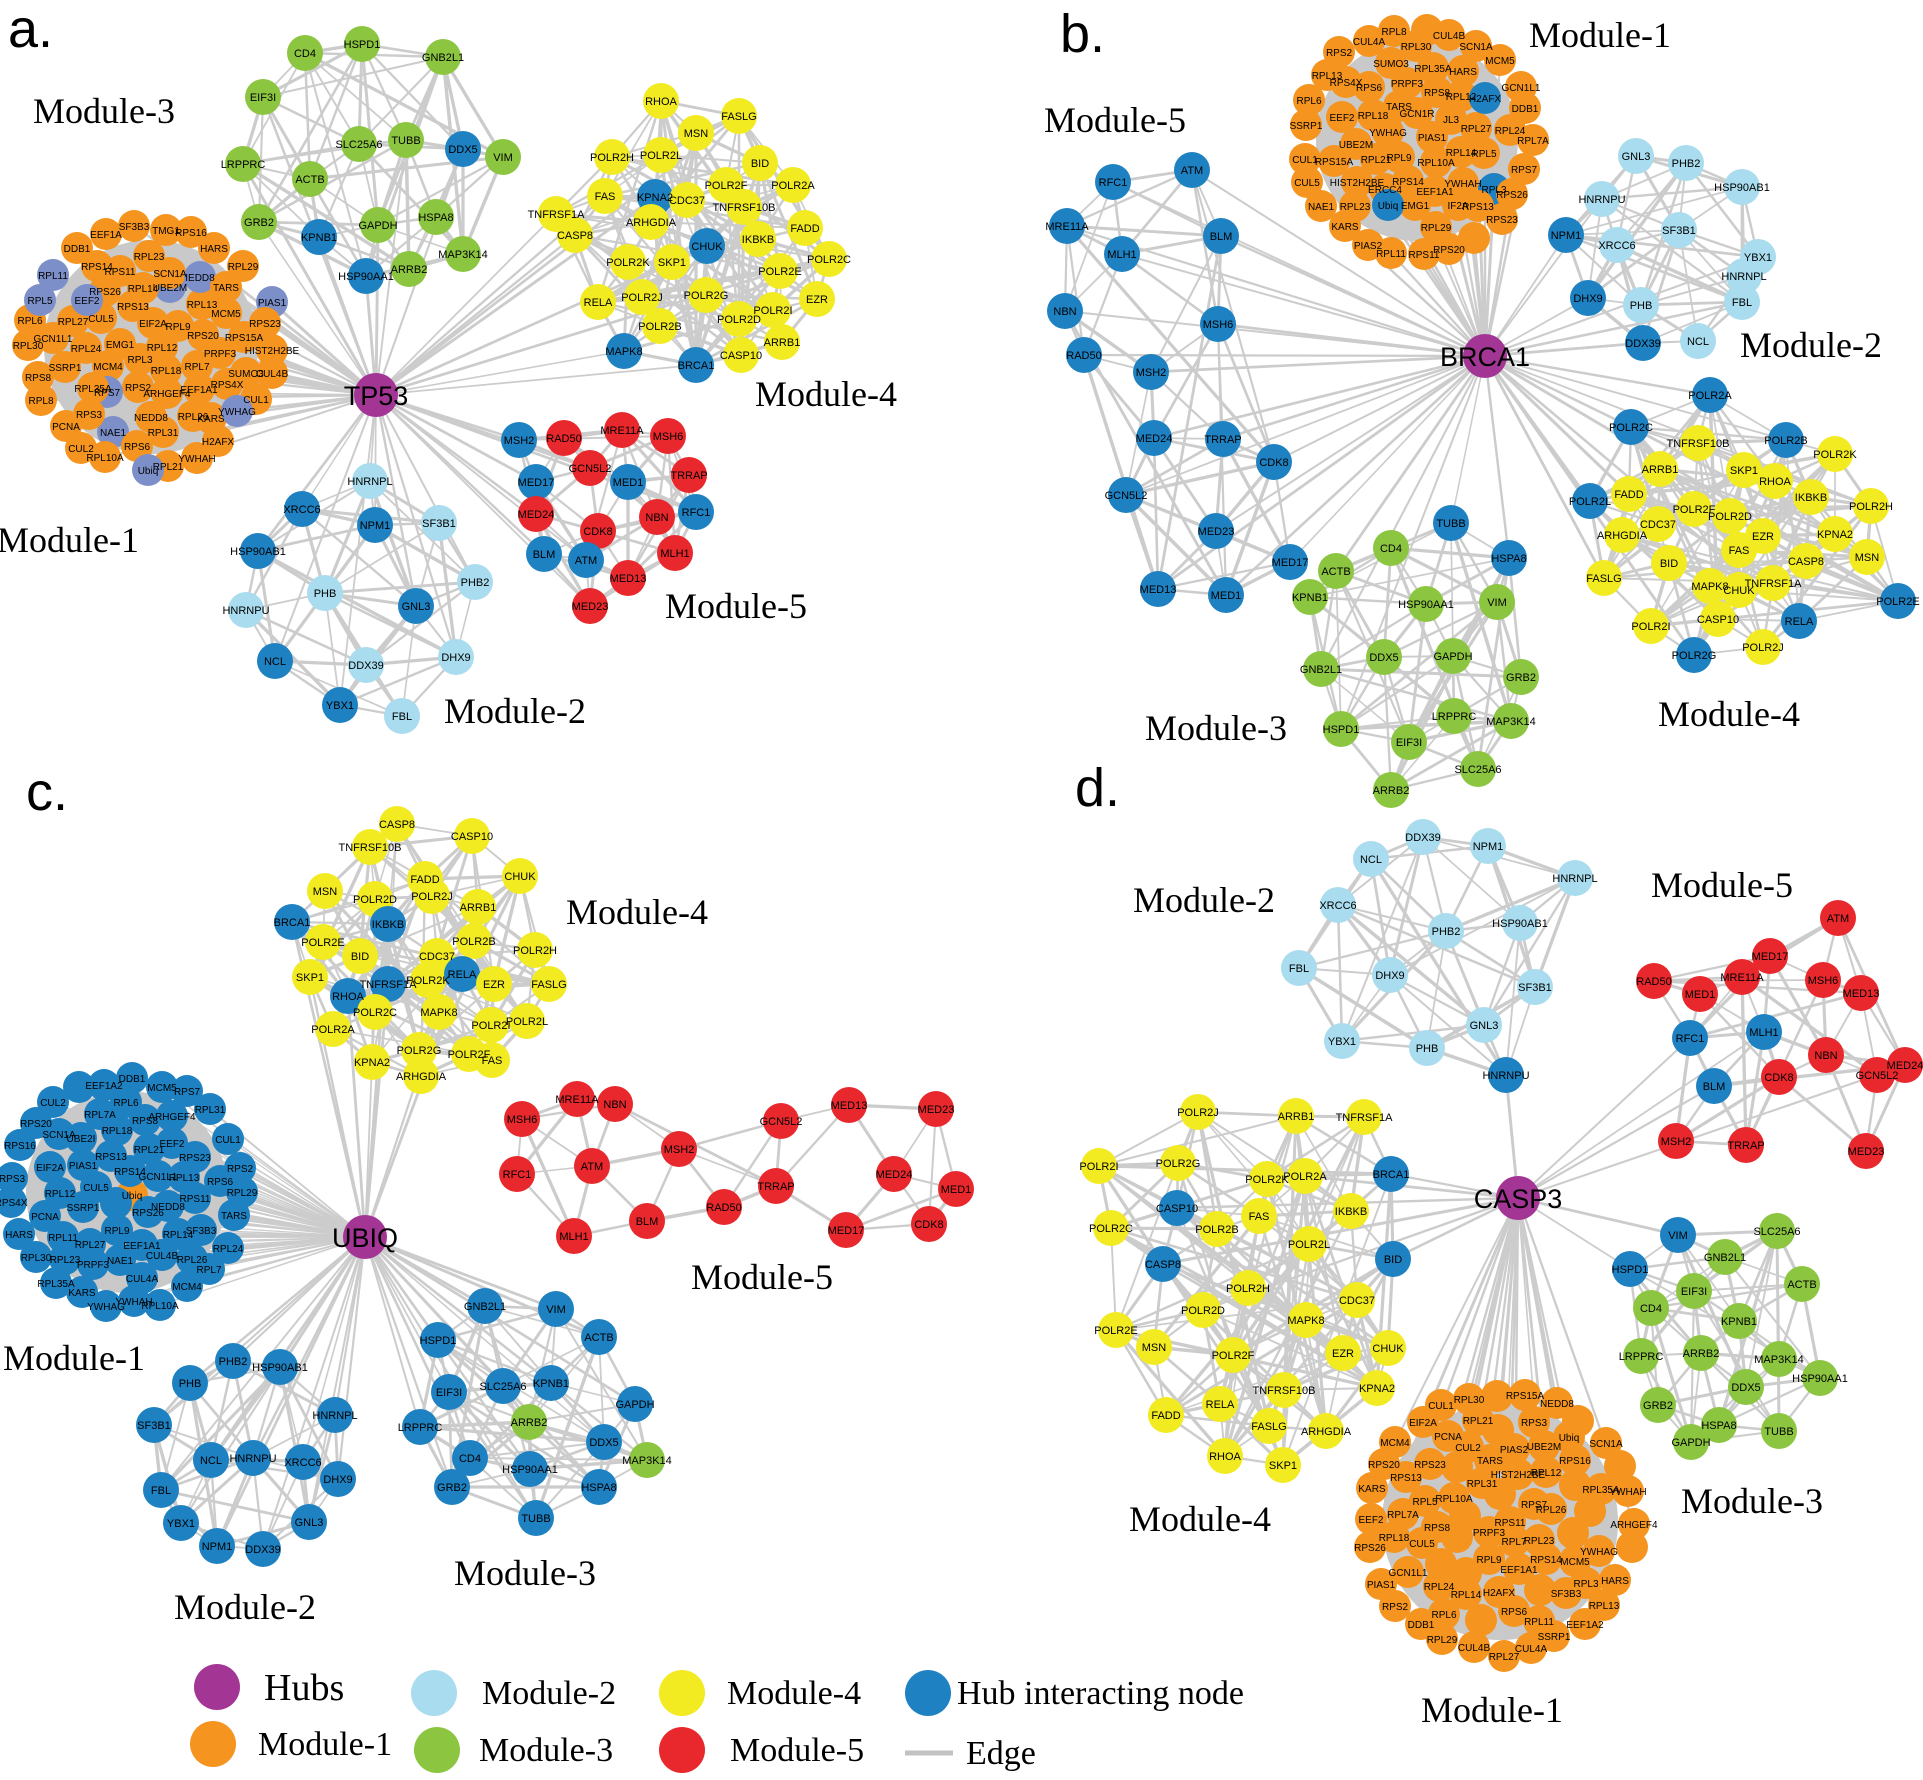 This screenshot has width=1923, height=1780. I want to click on svg-text: POLR2K, so click(628, 263).